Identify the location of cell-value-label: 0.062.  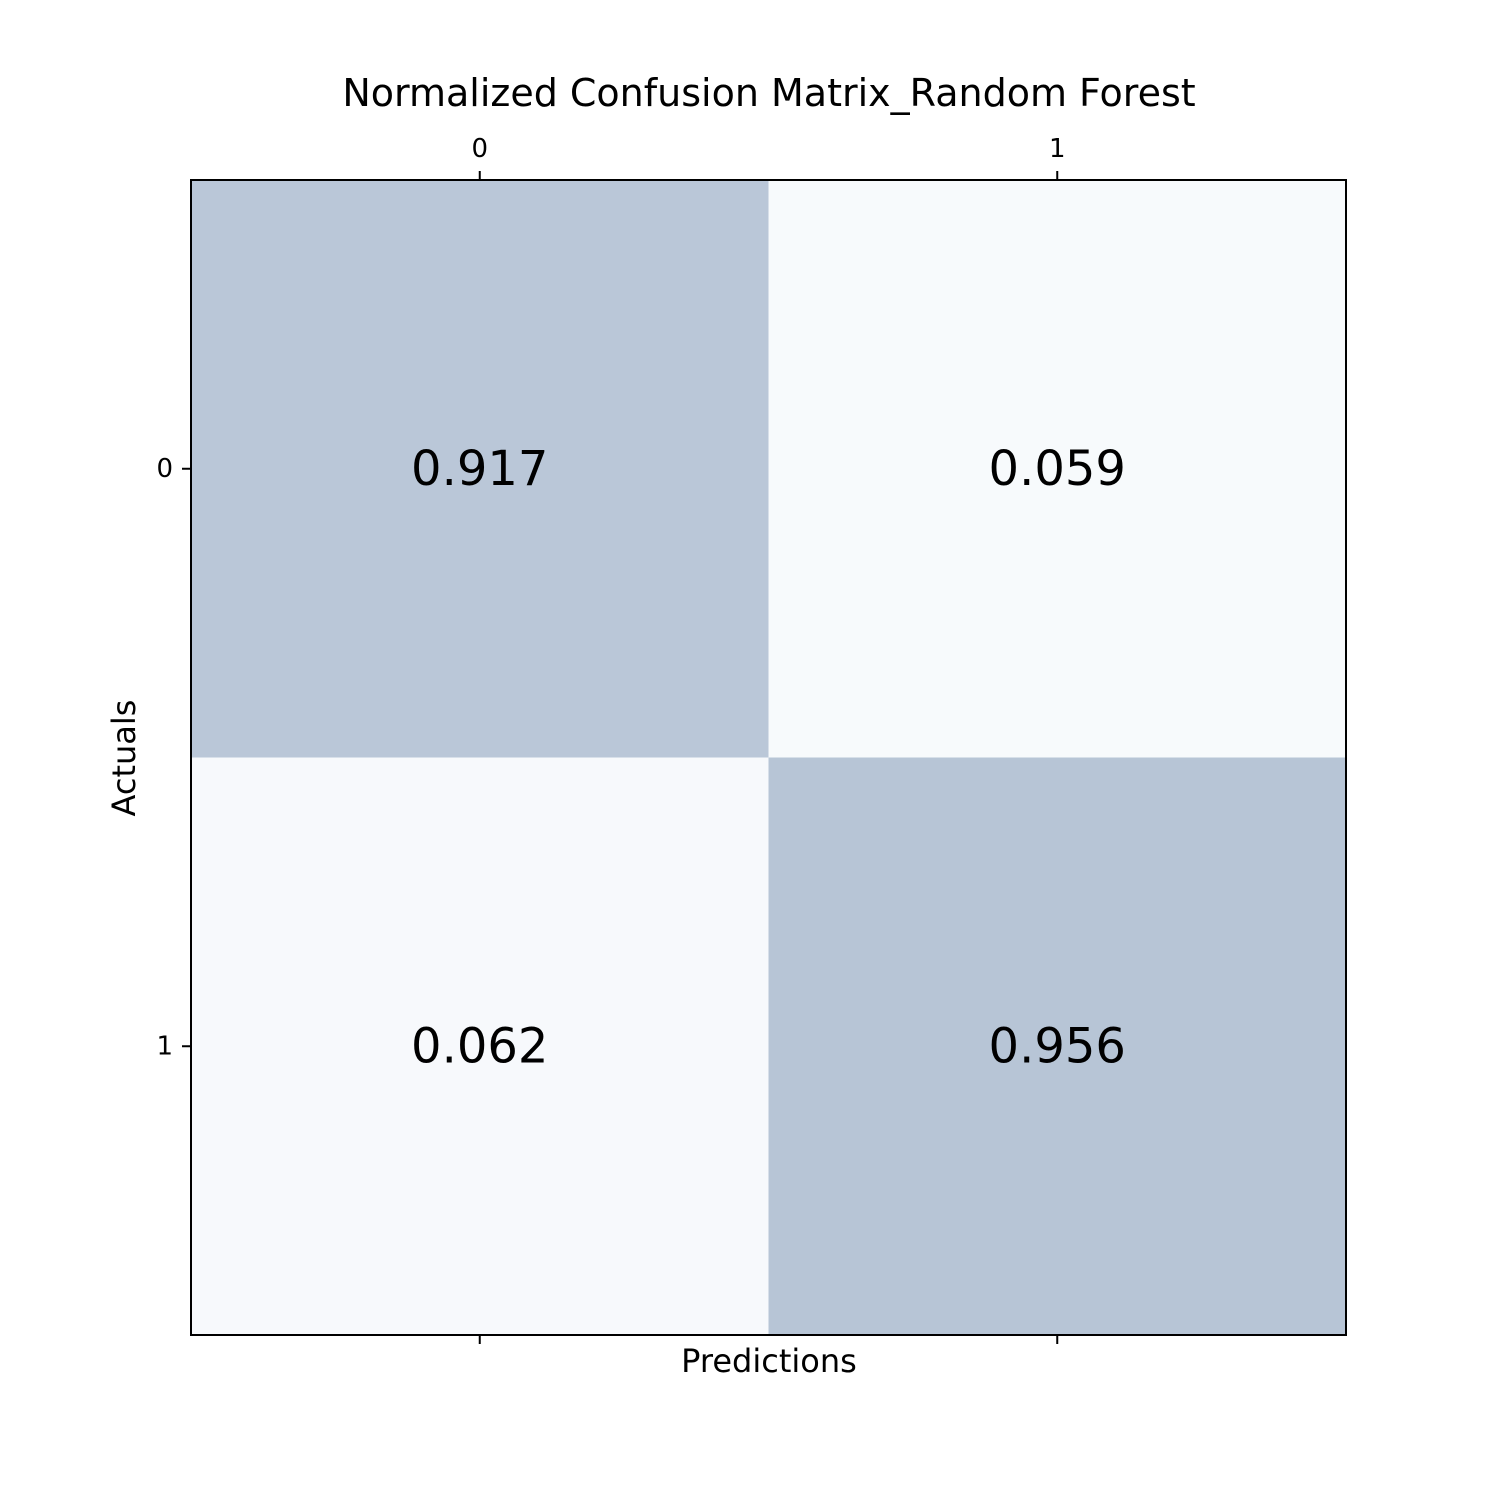
(479, 1046).